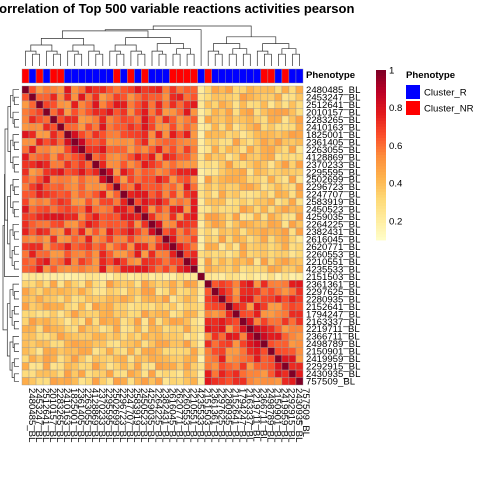 This screenshot has height=480, width=480. Describe the element at coordinates (413, 92) in the screenshot. I see `legend-swatch` at that location.